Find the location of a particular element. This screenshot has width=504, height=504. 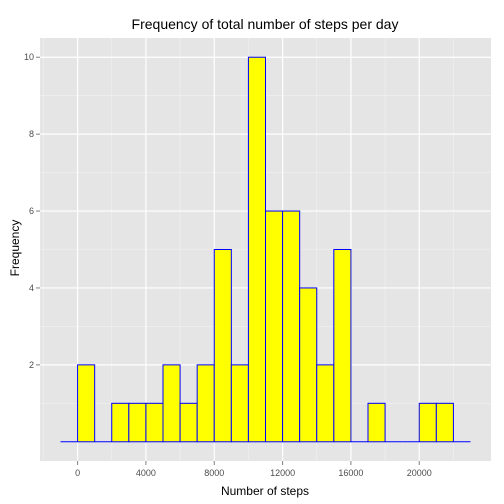

y-axis-title: Frequency is located at coordinates (15, 248).